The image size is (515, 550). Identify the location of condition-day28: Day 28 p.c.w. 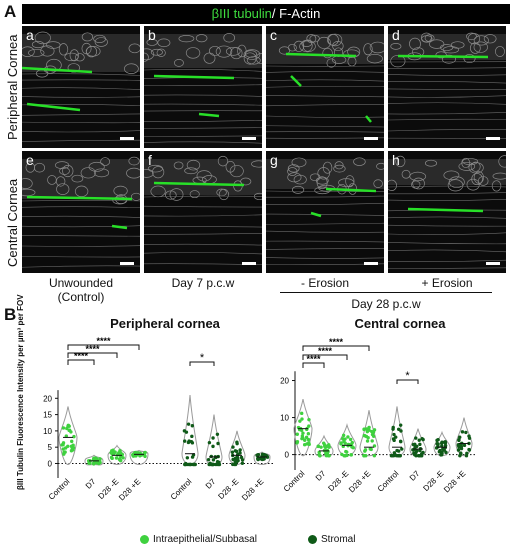
(386, 304).